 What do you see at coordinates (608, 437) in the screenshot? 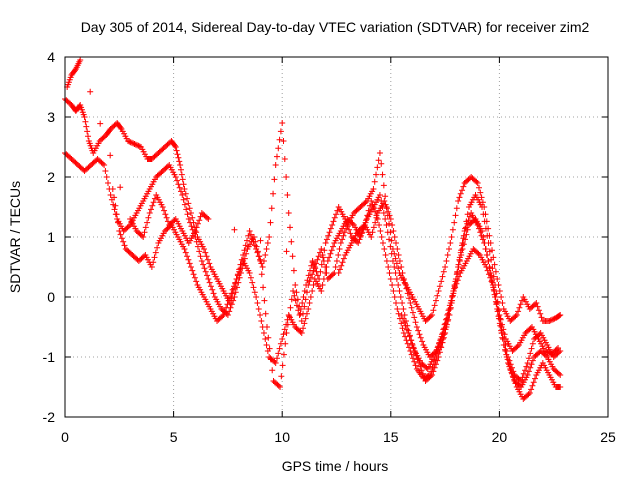
I see `x-tick-label: 25` at bounding box center [608, 437].